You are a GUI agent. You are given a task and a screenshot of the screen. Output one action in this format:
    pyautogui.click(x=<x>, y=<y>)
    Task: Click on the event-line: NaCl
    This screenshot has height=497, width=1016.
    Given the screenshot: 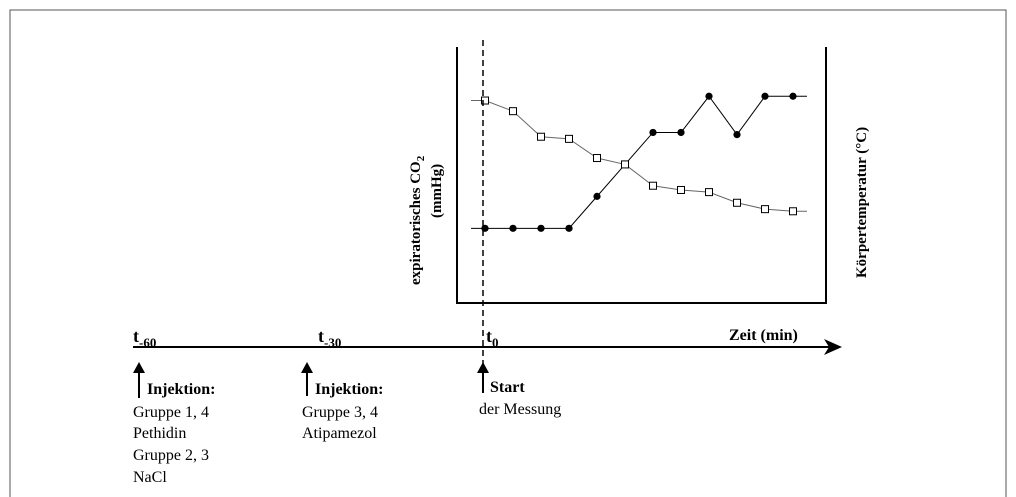 What is the action you would take?
    pyautogui.click(x=150, y=477)
    